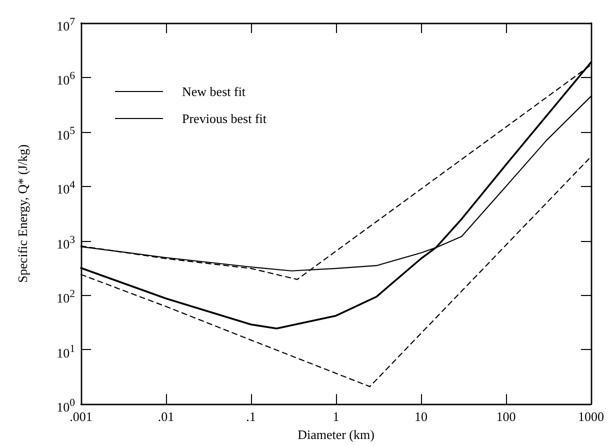  Describe the element at coordinates (214, 91) in the screenshot. I see `legend-label: New best fit` at that location.